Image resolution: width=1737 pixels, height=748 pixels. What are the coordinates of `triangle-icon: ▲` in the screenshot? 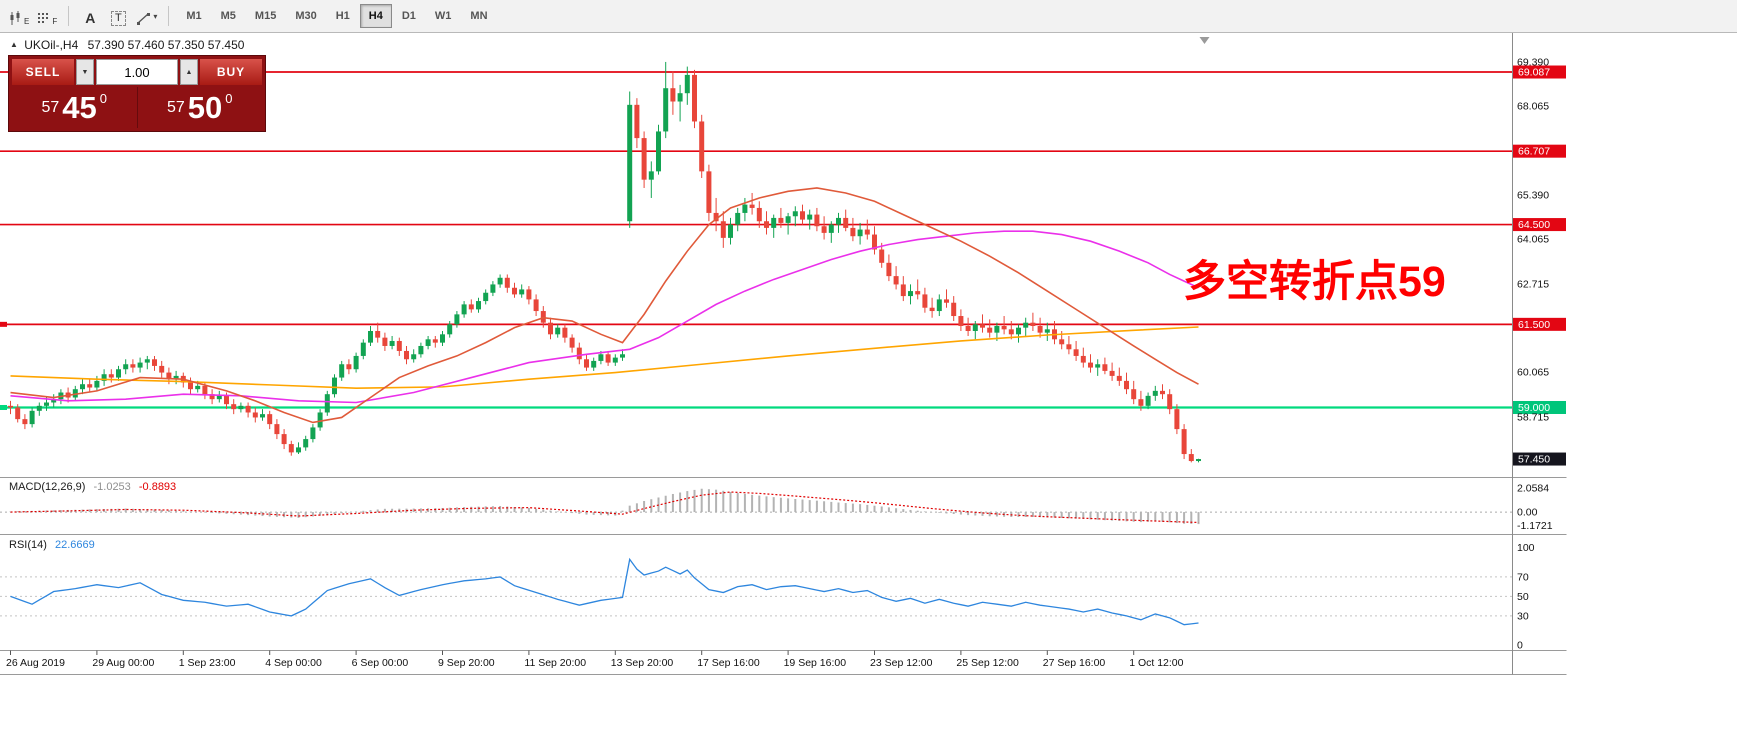 It's located at (14, 44).